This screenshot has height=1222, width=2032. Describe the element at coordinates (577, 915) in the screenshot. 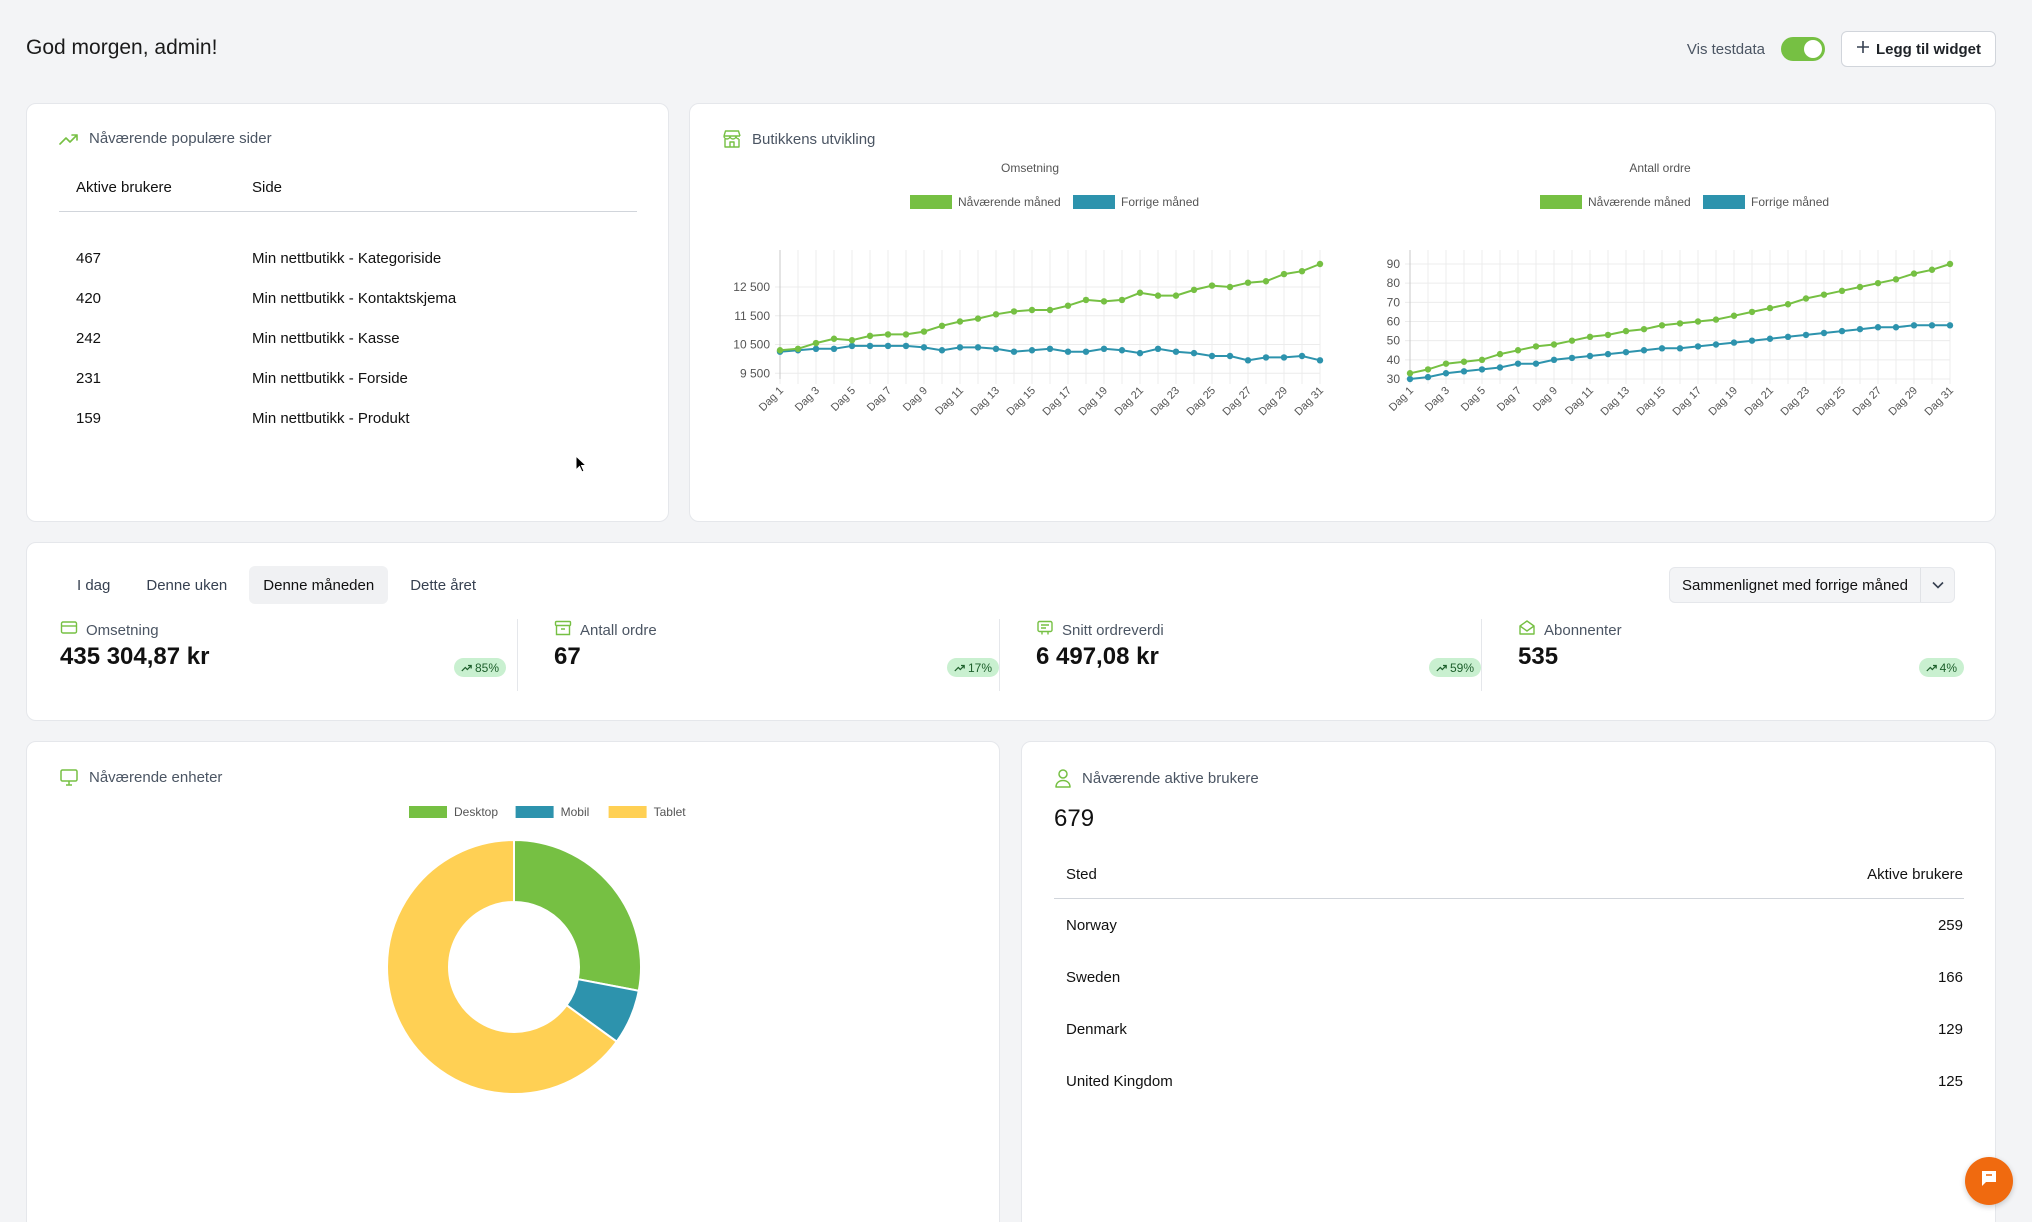

I see `slice-desktop` at that location.